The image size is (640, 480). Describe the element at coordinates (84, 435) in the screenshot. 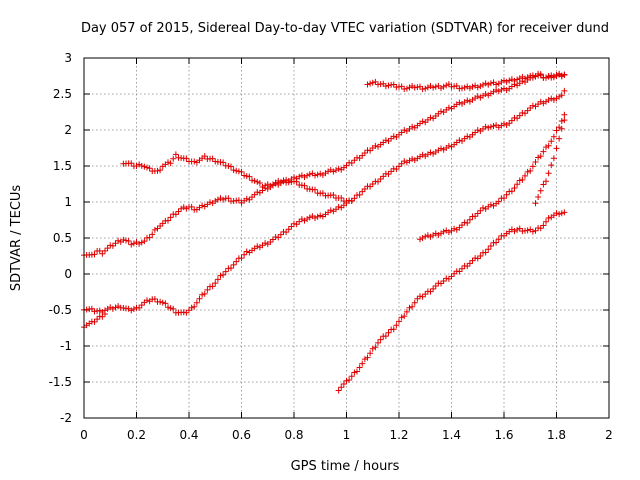

I see `x-tick-label: 0` at that location.